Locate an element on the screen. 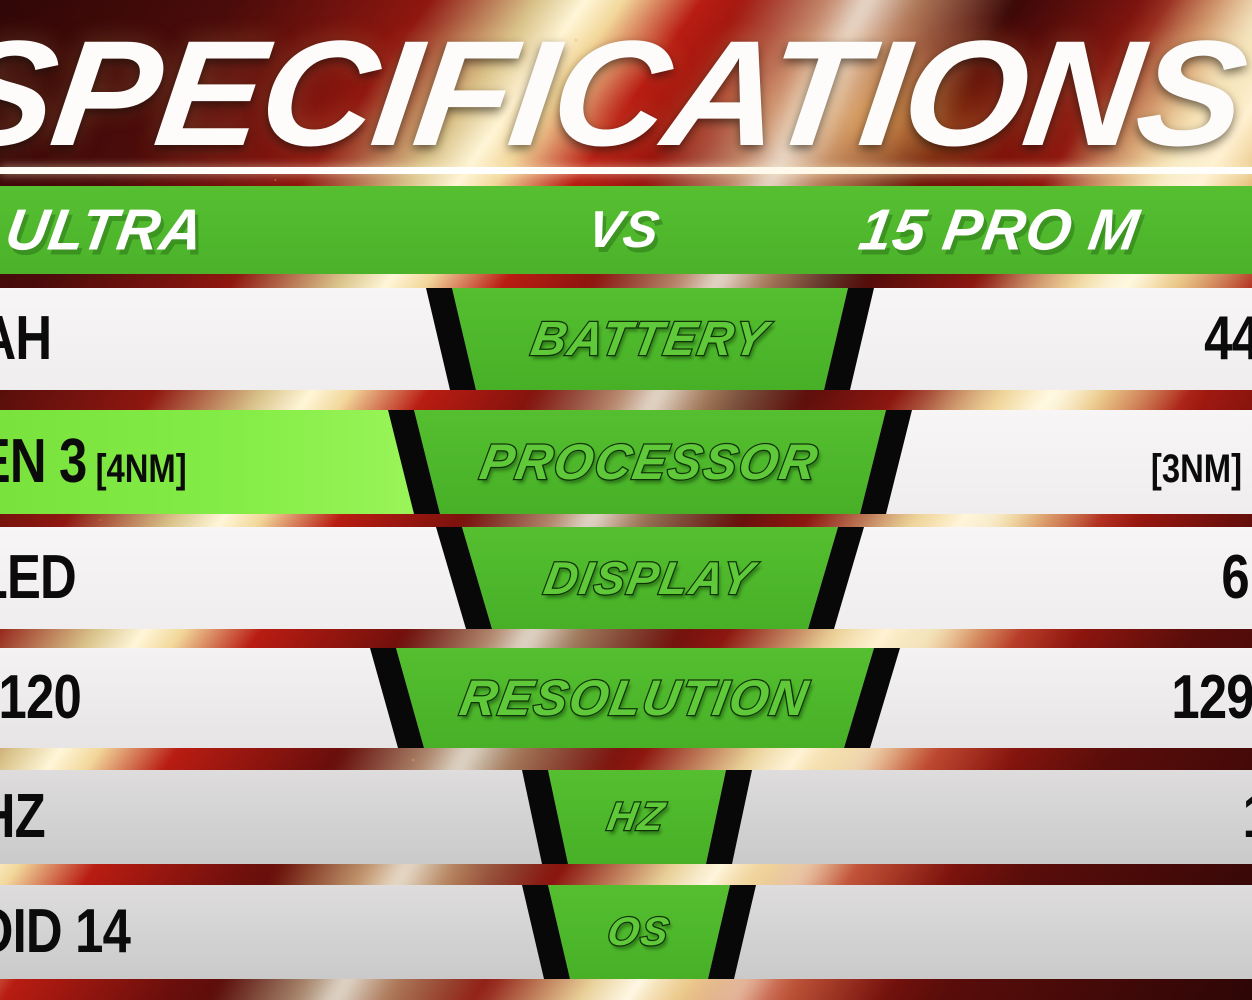  spec-category-label: DISPLAY is located at coordinates (650, 578).